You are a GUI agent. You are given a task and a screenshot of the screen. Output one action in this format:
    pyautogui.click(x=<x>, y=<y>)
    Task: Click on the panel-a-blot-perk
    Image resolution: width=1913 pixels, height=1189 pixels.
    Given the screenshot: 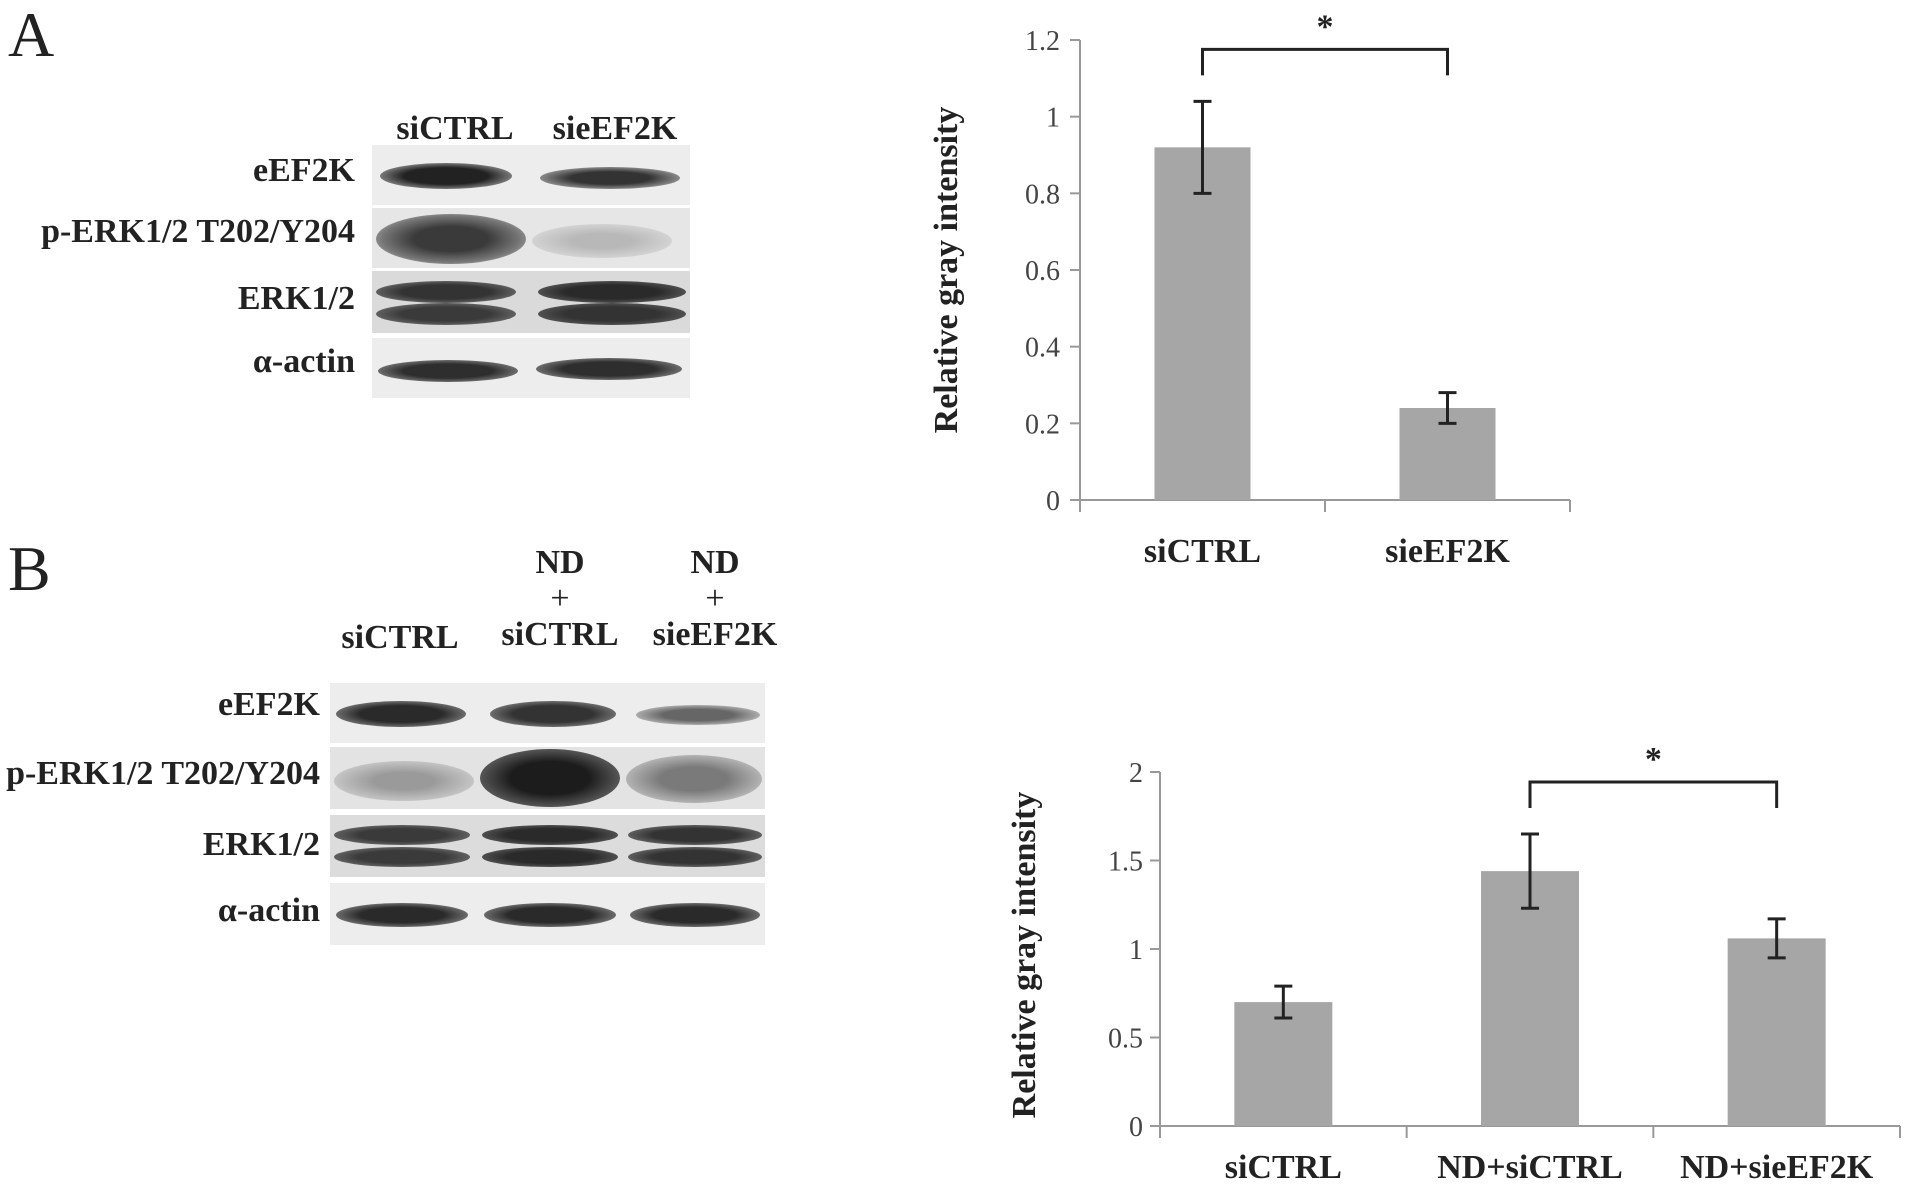 What is the action you would take?
    pyautogui.click(x=531, y=238)
    